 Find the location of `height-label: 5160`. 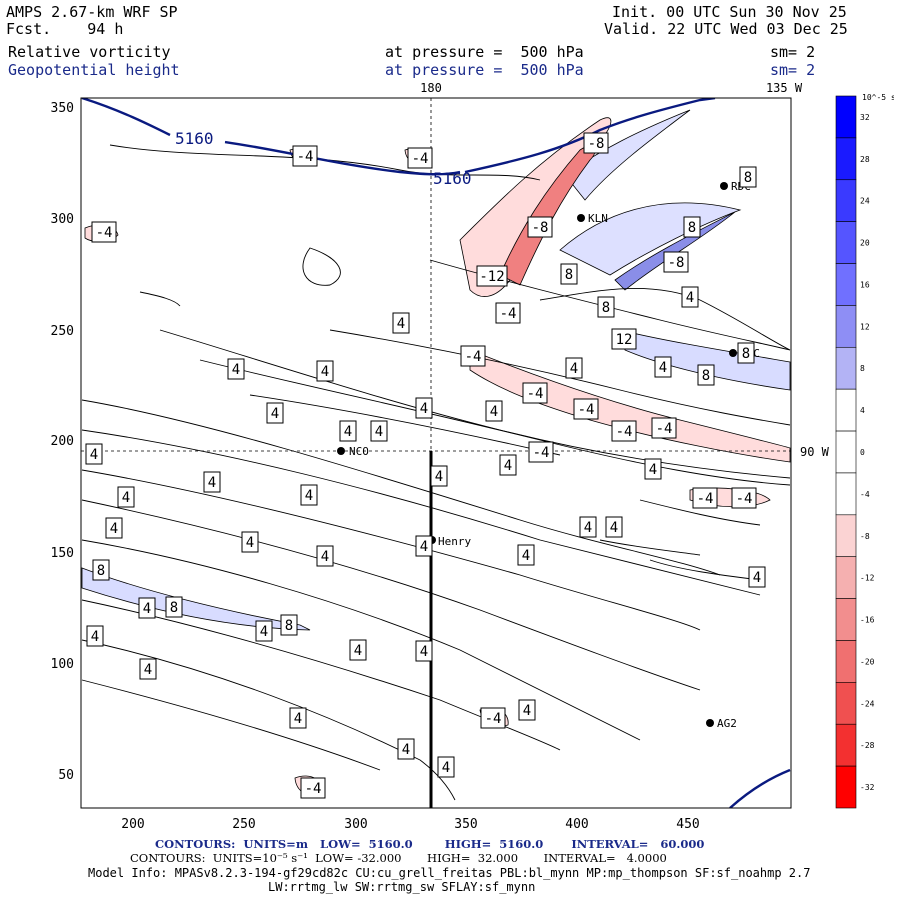

height-label: 5160 is located at coordinates (194, 138).